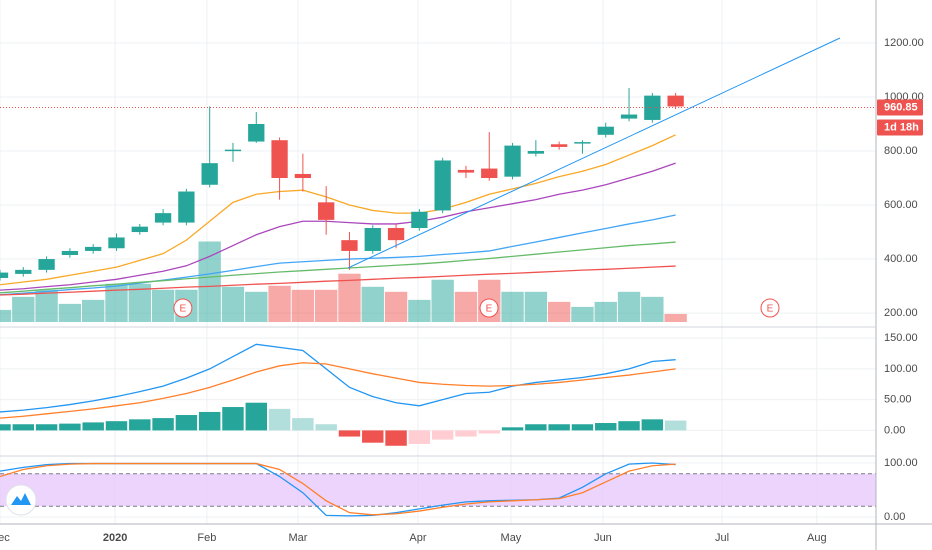 Image resolution: width=932 pixels, height=550 pixels. Describe the element at coordinates (511, 538) in the screenshot. I see `x-tick-label: May` at that location.